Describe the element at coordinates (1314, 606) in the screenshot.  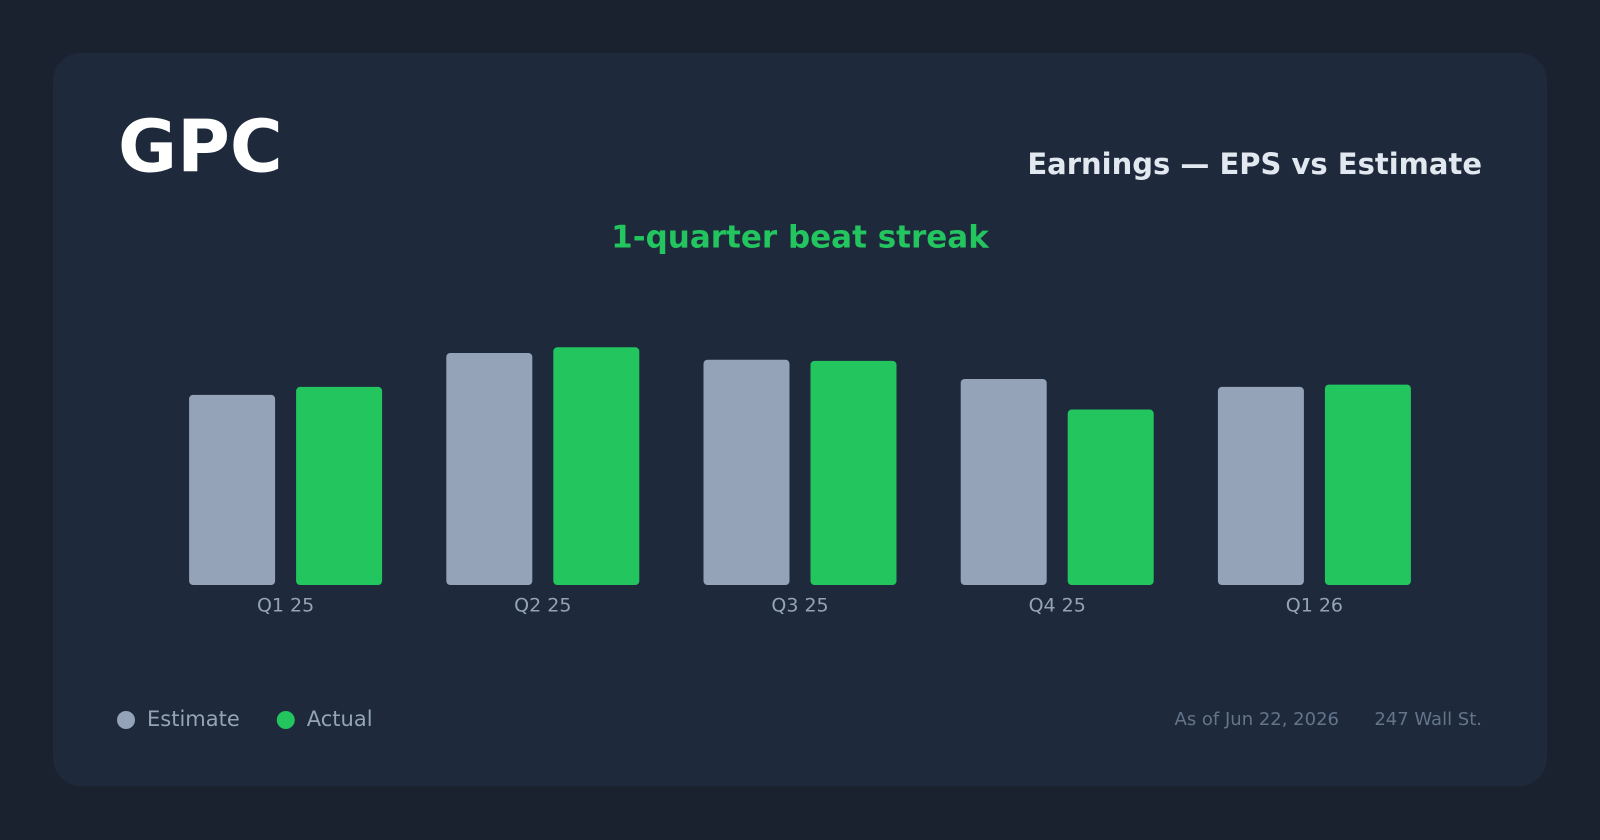
I see `x-tick-label: Q1 26` at that location.